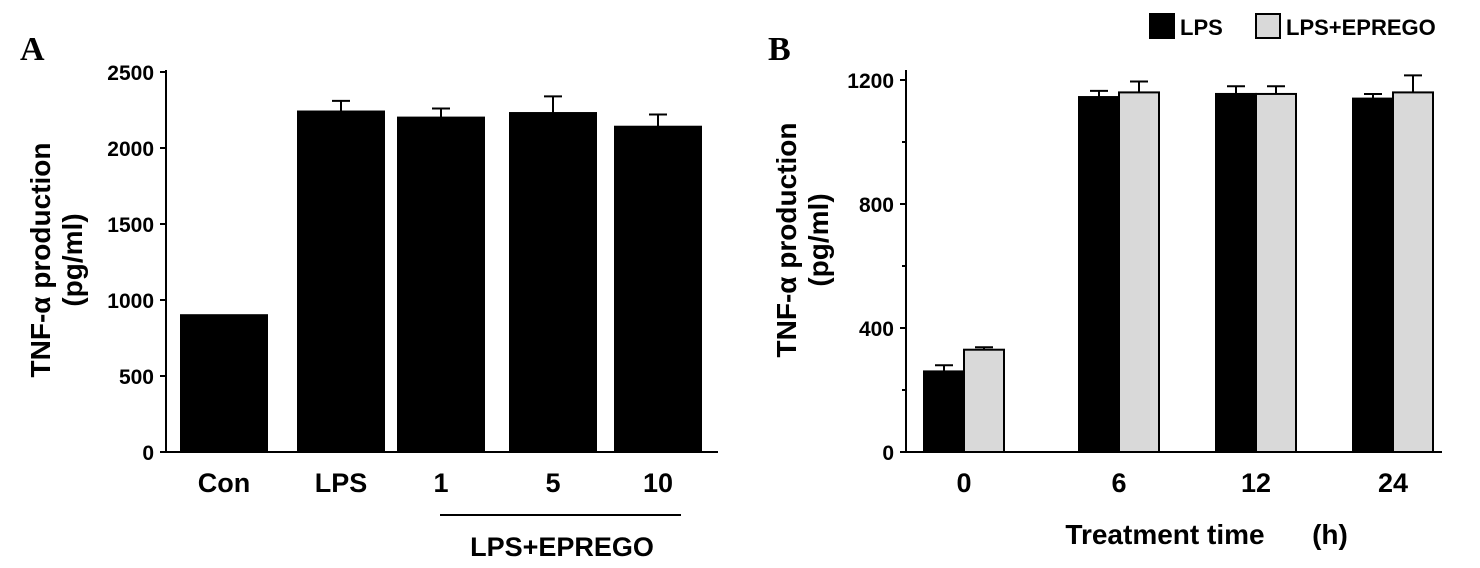 Image resolution: width=1480 pixels, height=568 pixels. I want to click on panel-b-ylabel-line1: TNF-α production, so click(786, 240).